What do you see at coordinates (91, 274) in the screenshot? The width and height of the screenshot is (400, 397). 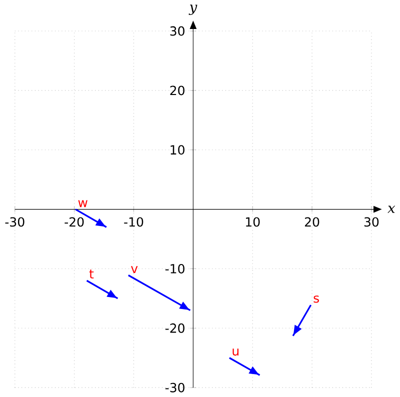 I see `series-label: t` at bounding box center [91, 274].